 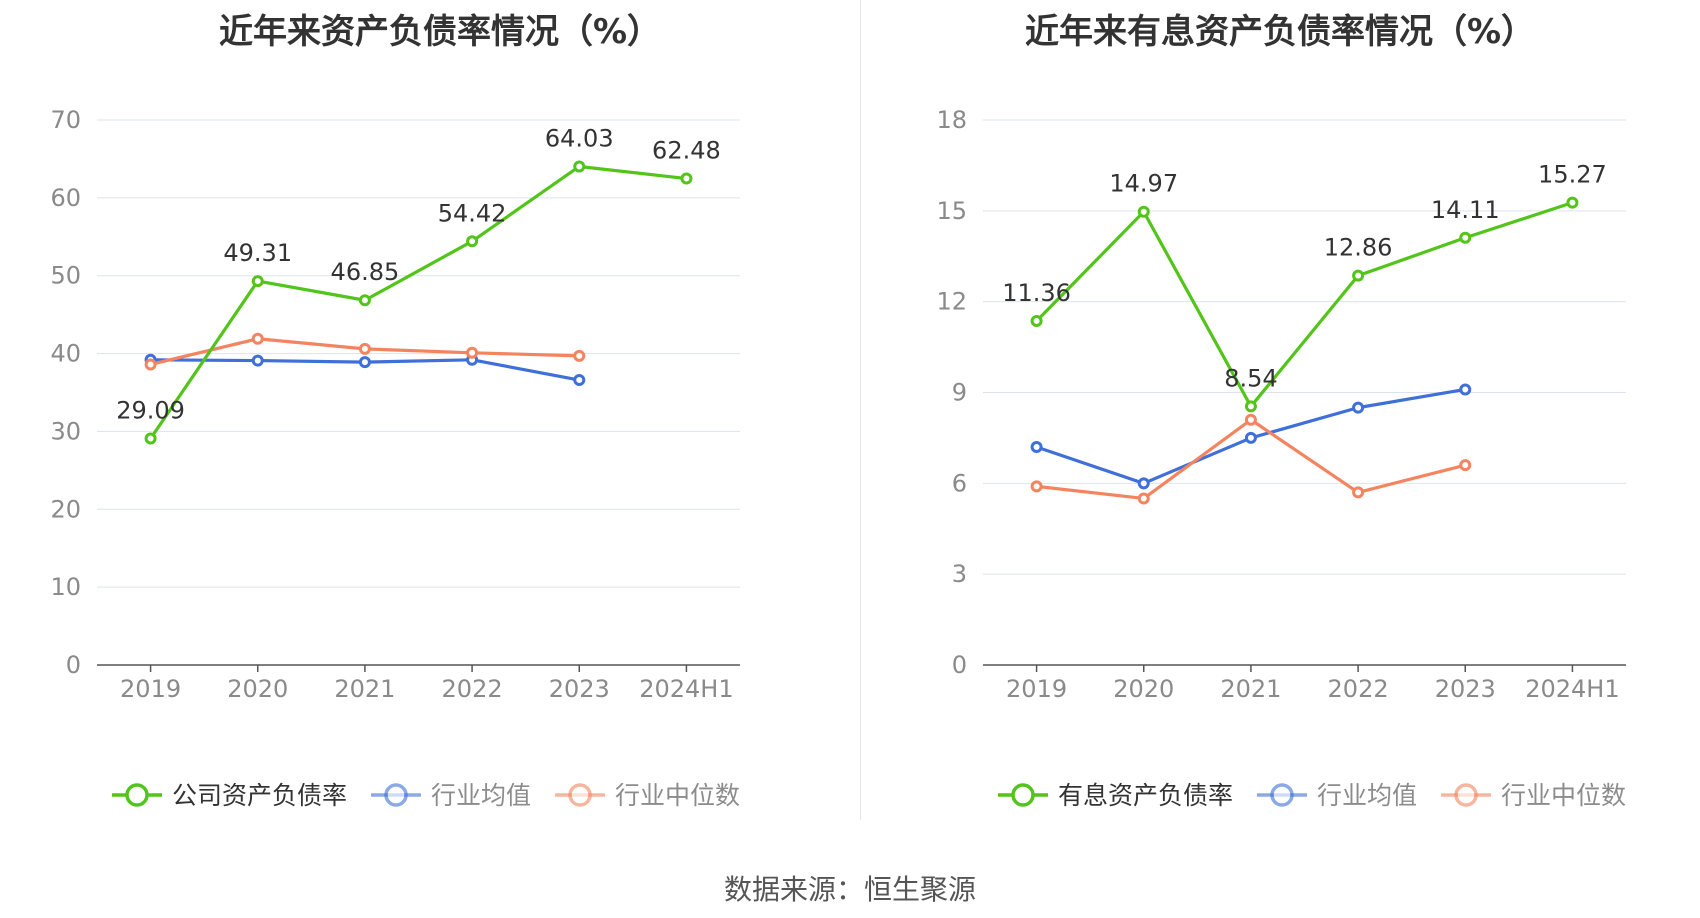 I want to click on data-source: 数据来源：恒生聚源, so click(x=849, y=889).